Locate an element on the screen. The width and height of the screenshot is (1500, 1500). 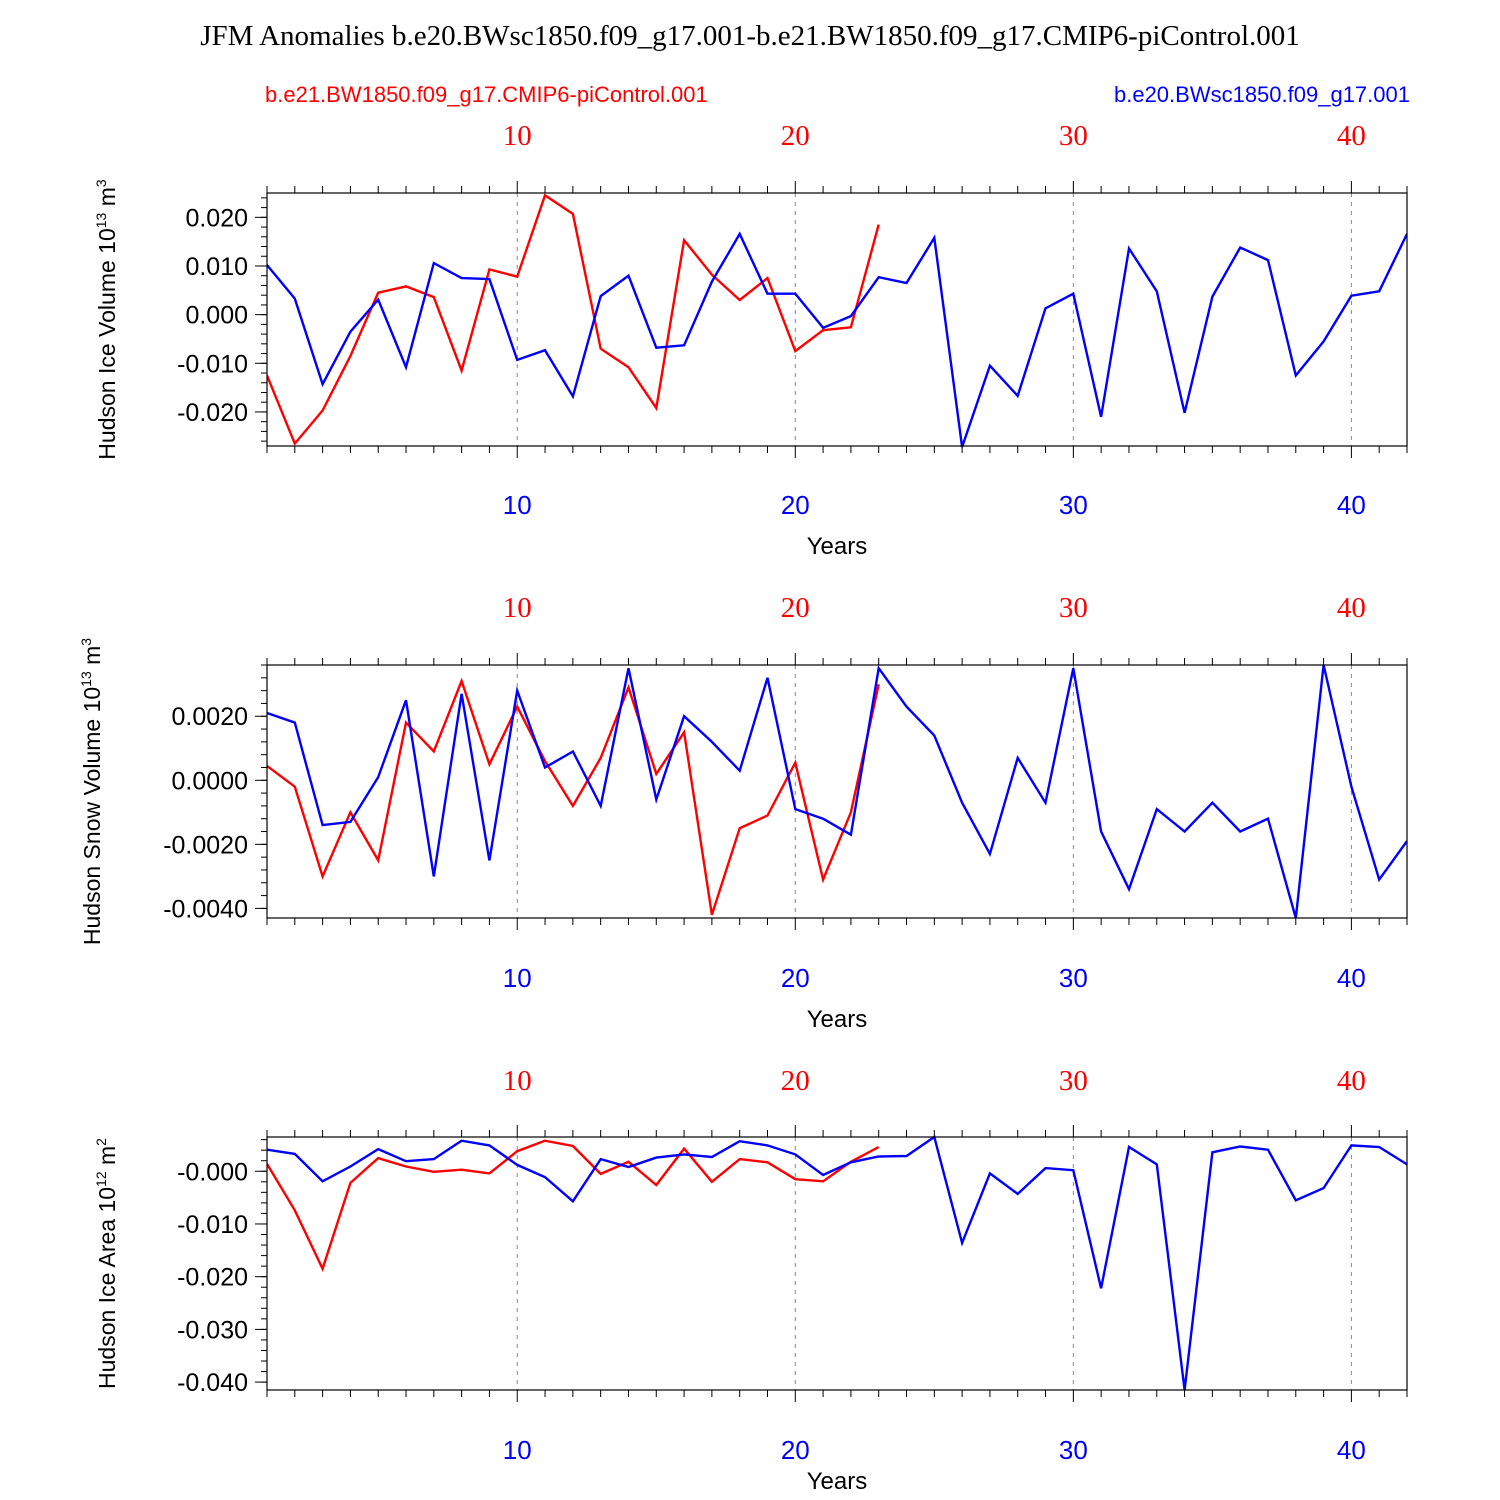
y-tick-label: -0.000 is located at coordinates (212, 1172).